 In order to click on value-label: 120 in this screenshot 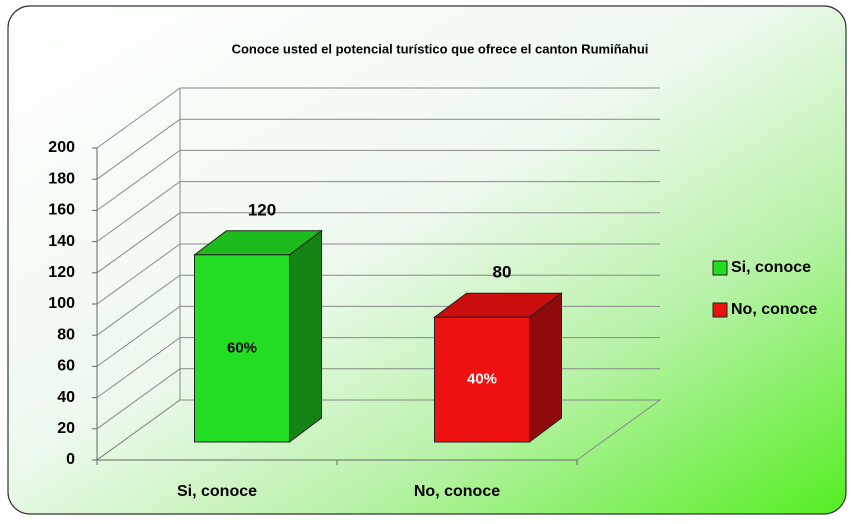, I will do `click(262, 209)`.